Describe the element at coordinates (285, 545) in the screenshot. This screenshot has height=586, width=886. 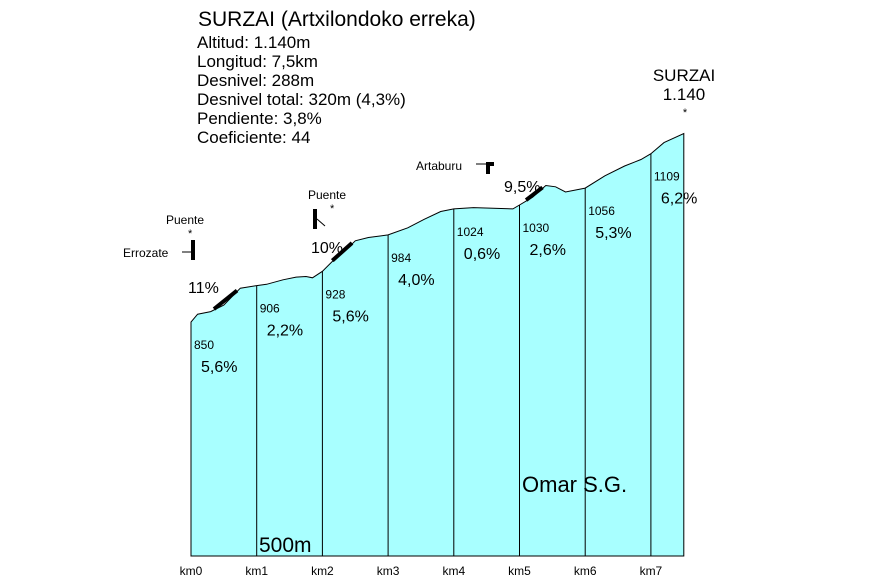
I see `scale-label: 500m` at that location.